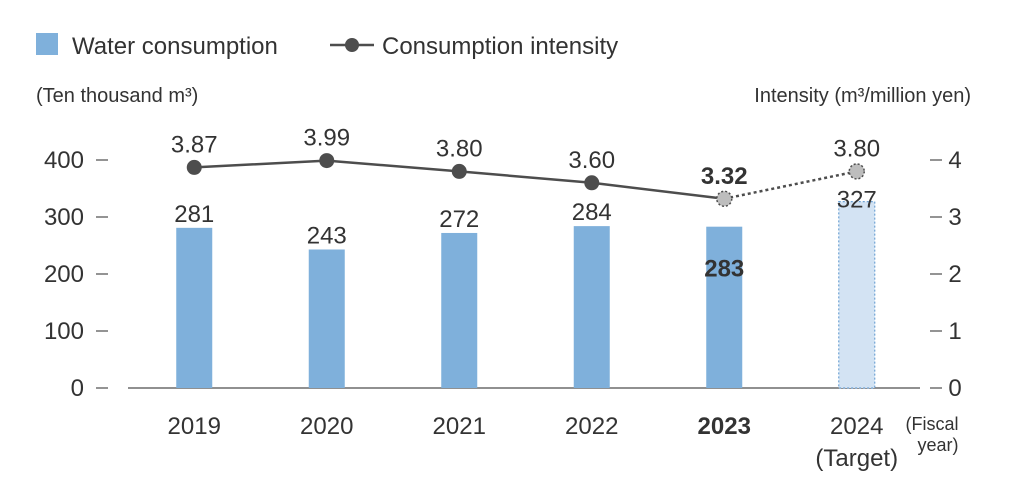  What do you see at coordinates (954, 160) in the screenshot?
I see `y-right-tick-label: 4` at bounding box center [954, 160].